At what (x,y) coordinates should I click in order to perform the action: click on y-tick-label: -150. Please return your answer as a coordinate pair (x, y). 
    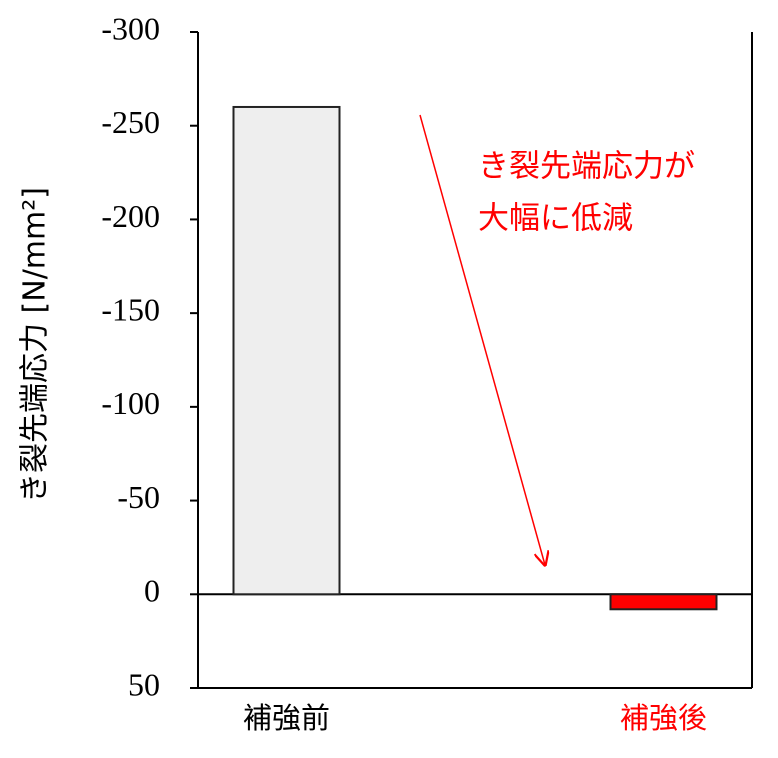
    Looking at the image, I should click on (130, 309).